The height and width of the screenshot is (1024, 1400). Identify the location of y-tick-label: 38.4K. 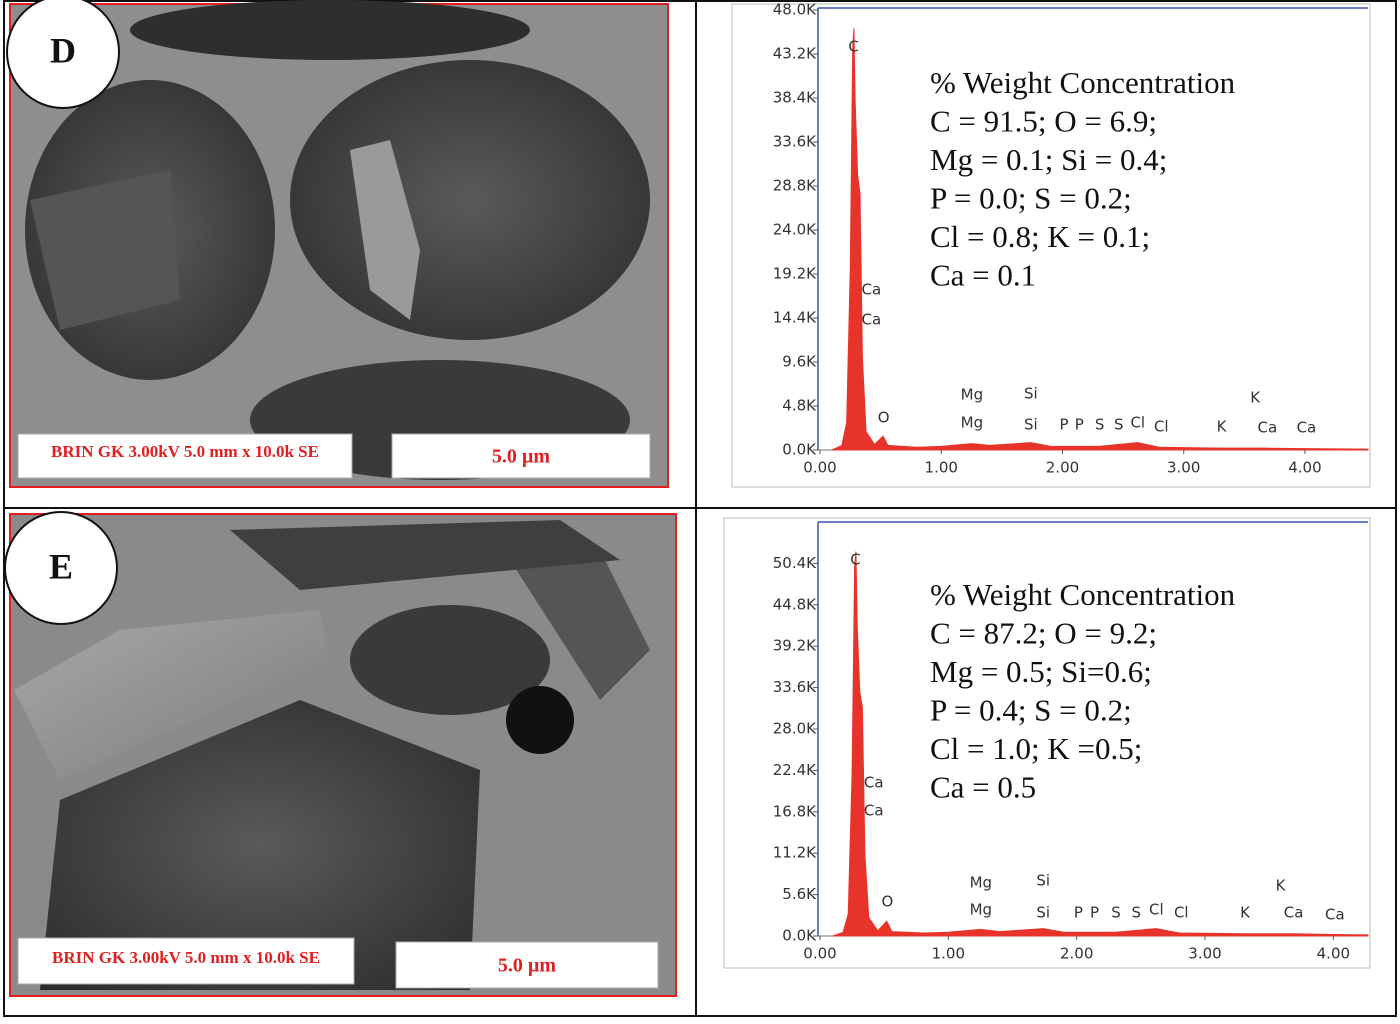
(795, 98).